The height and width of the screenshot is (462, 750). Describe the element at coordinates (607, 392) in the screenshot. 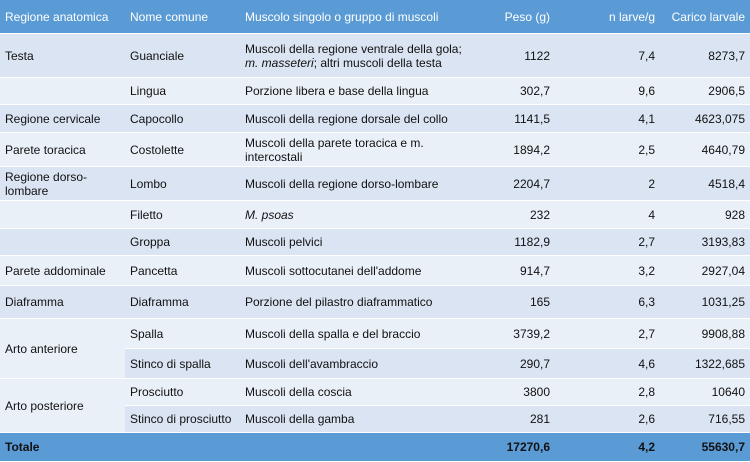

I see `cell: 2,8` at that location.